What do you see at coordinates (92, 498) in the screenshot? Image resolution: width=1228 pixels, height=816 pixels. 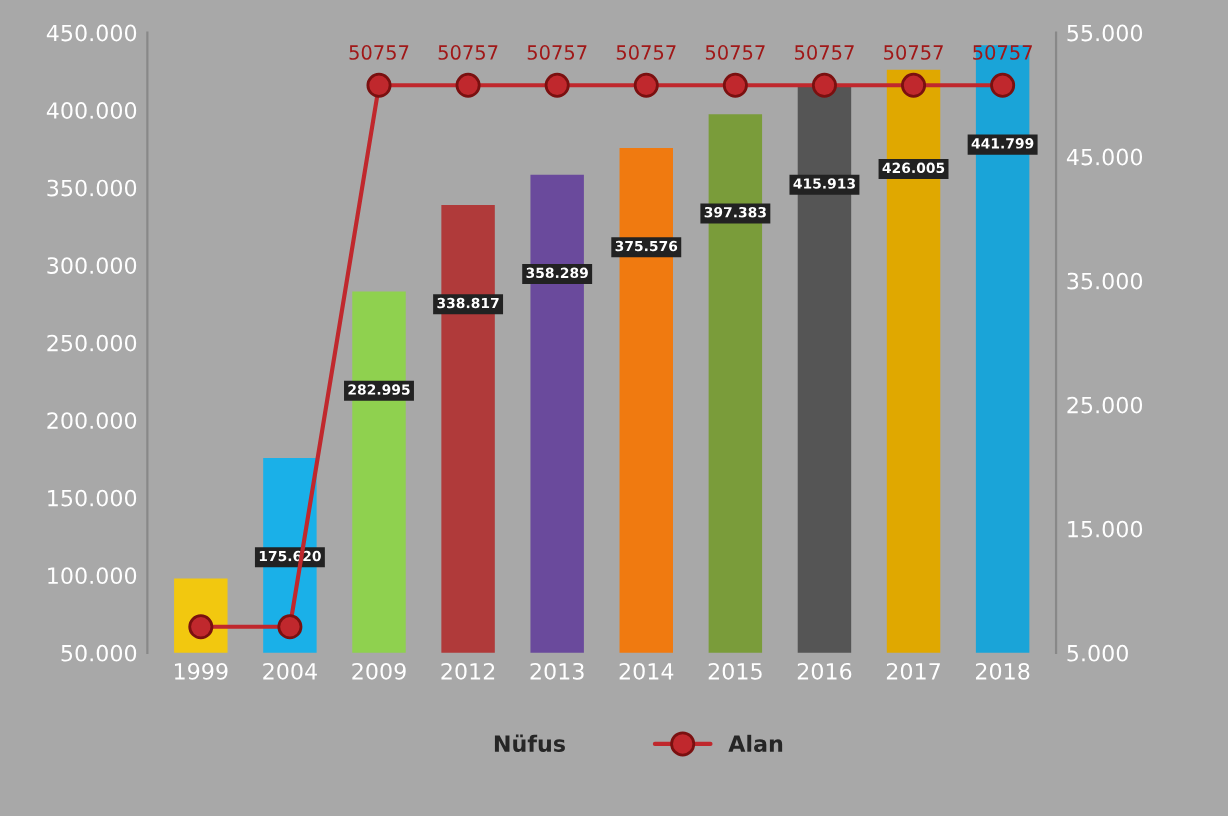 I see `y-tick-label: 150.000` at bounding box center [92, 498].